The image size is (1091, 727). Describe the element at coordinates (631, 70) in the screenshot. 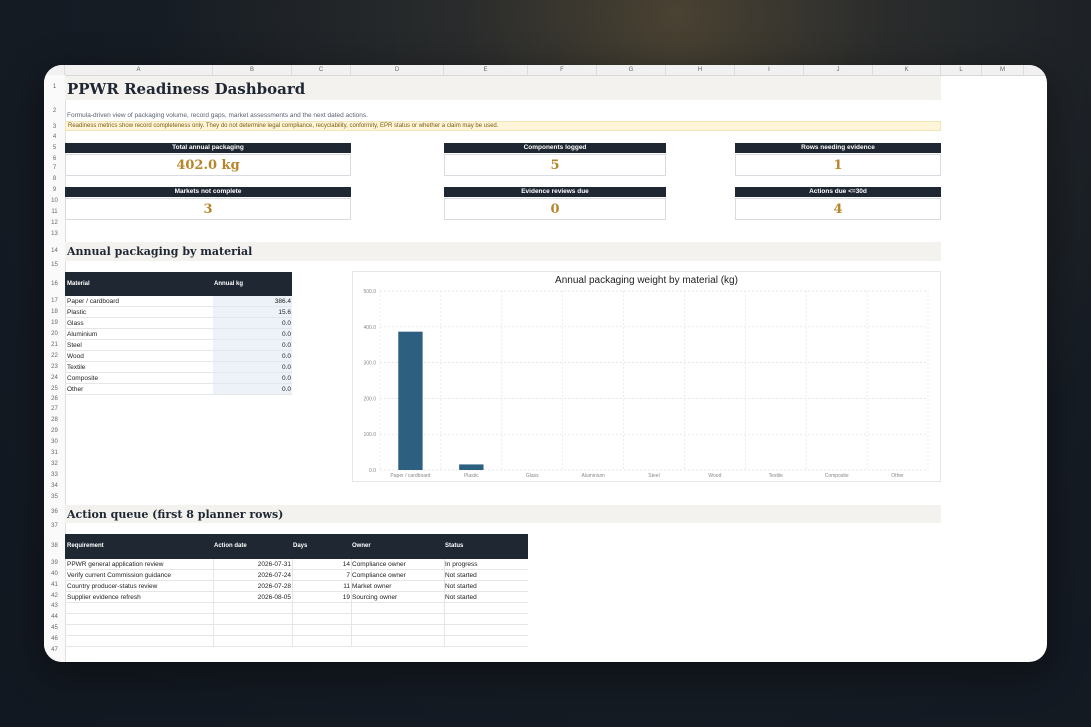

I see `column-header-g: G` at that location.